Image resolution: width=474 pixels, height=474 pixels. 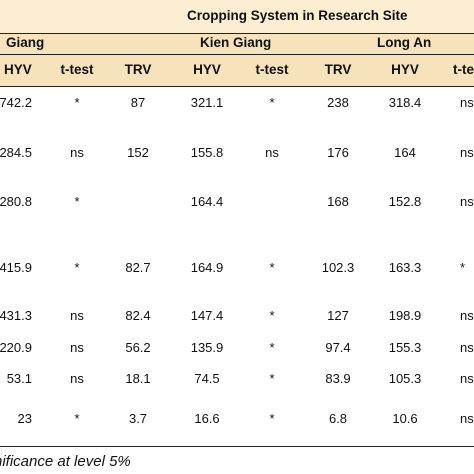 I want to click on table-title: Cropping System in Research Site, so click(x=297, y=15).